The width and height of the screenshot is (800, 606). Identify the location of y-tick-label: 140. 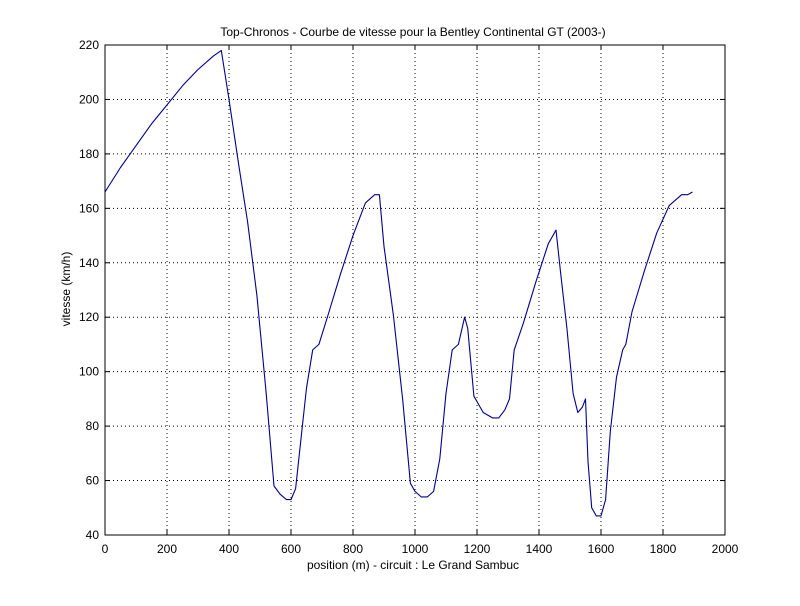
(89, 263).